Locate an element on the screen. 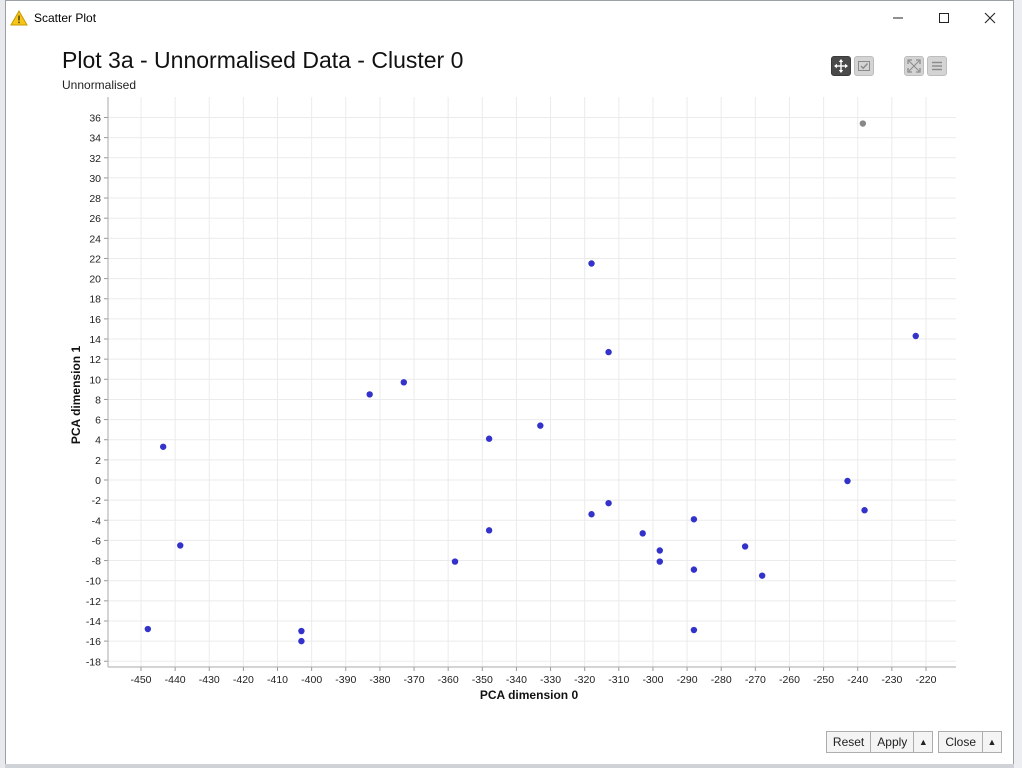 This screenshot has width=1022, height=768. y-tick-label: 18 is located at coordinates (95, 300).